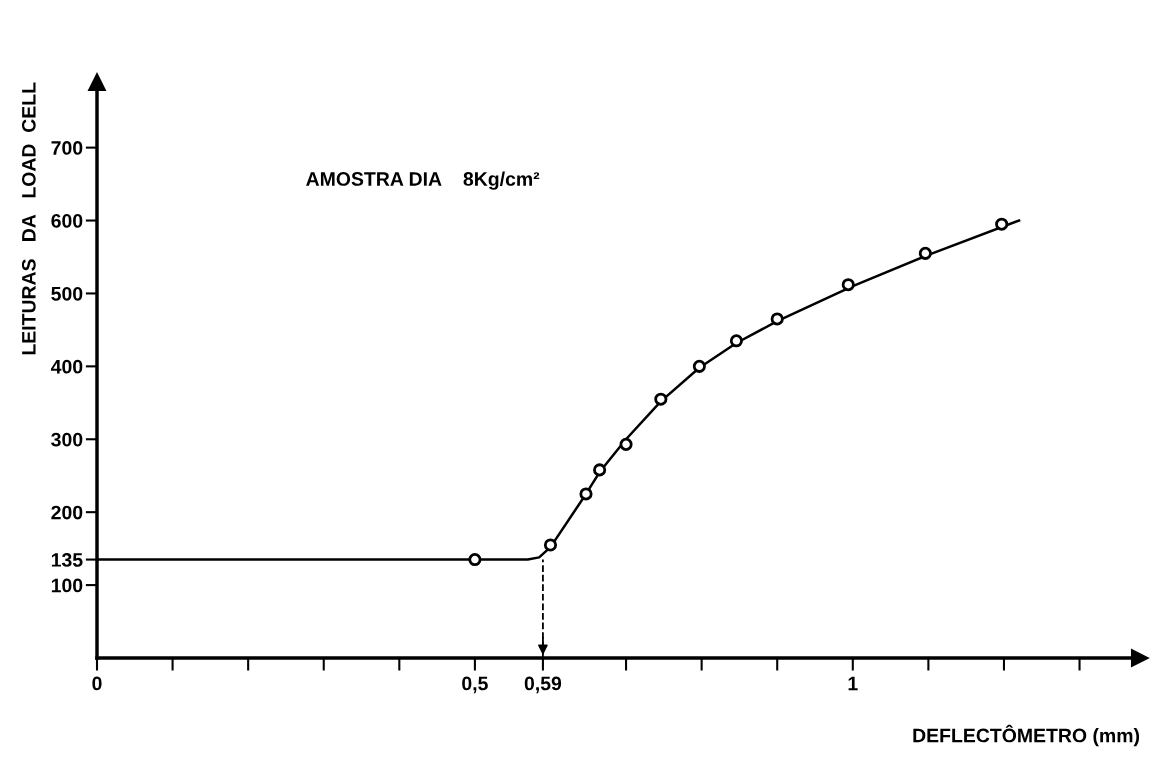 This screenshot has width=1164, height=761. Describe the element at coordinates (67, 560) in the screenshot. I see `y-tick-label: 135` at that location.